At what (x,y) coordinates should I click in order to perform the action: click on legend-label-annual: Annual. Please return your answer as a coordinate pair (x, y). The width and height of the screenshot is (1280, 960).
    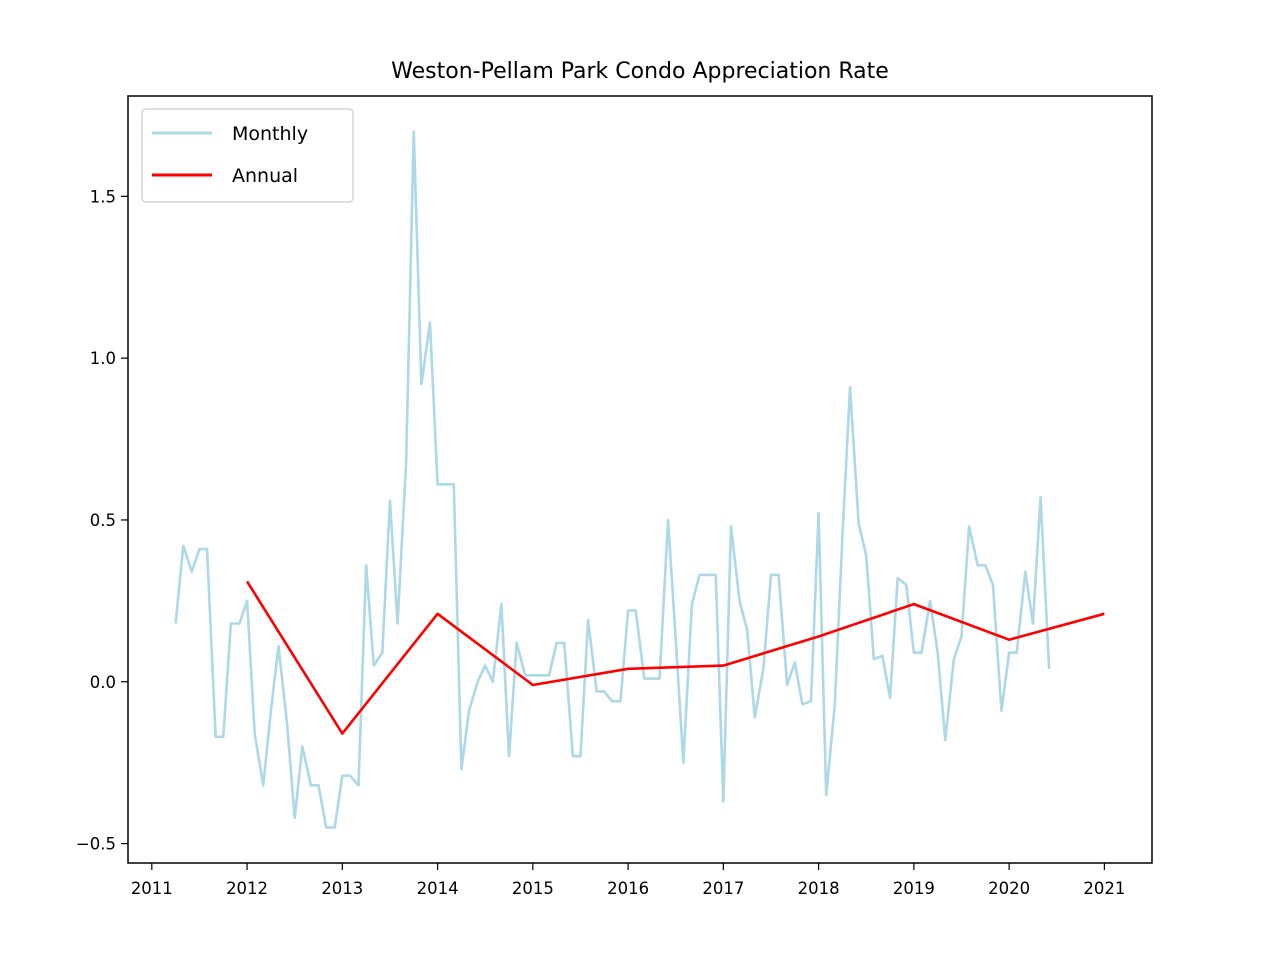
    Looking at the image, I should click on (265, 176).